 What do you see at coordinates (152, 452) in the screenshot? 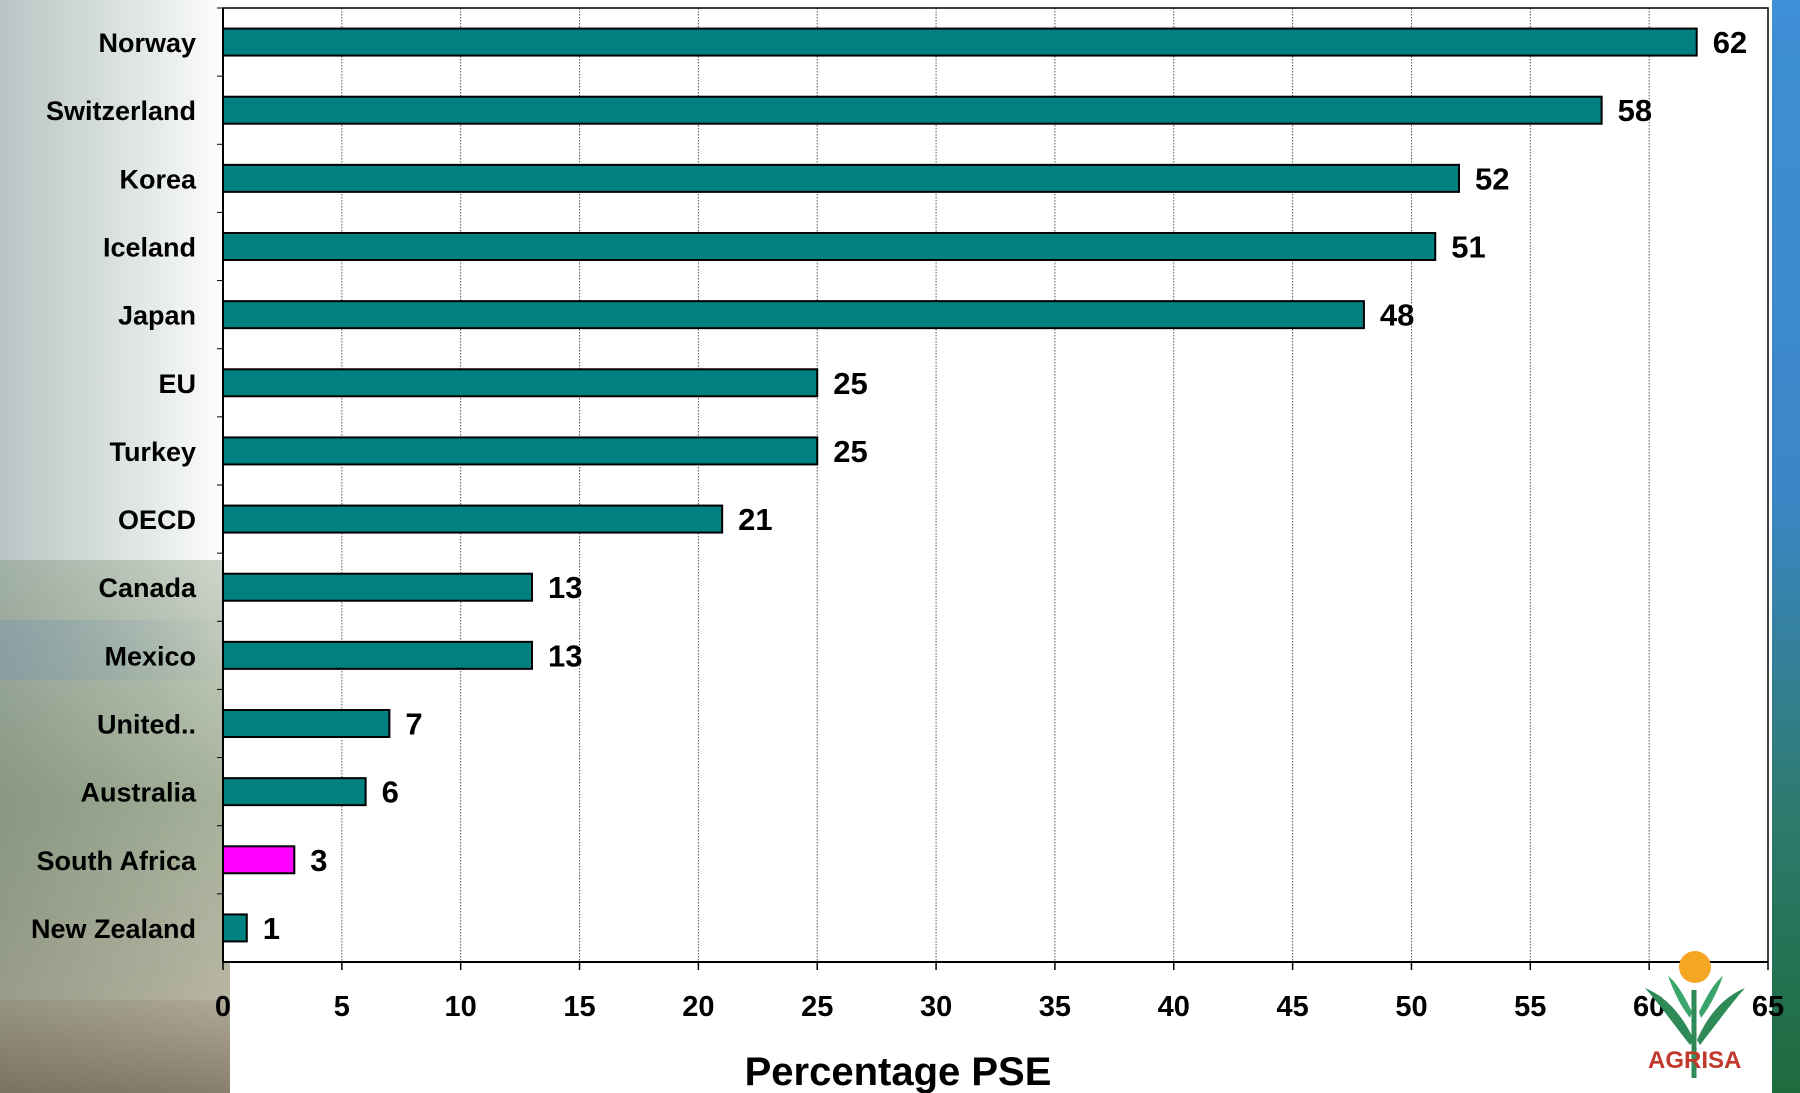
I see `category-label: Turkey` at bounding box center [152, 452].